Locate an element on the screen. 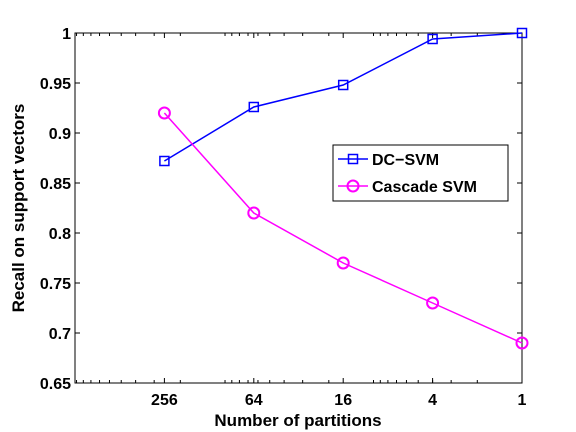  x-tick-label: 64 is located at coordinates (254, 400).